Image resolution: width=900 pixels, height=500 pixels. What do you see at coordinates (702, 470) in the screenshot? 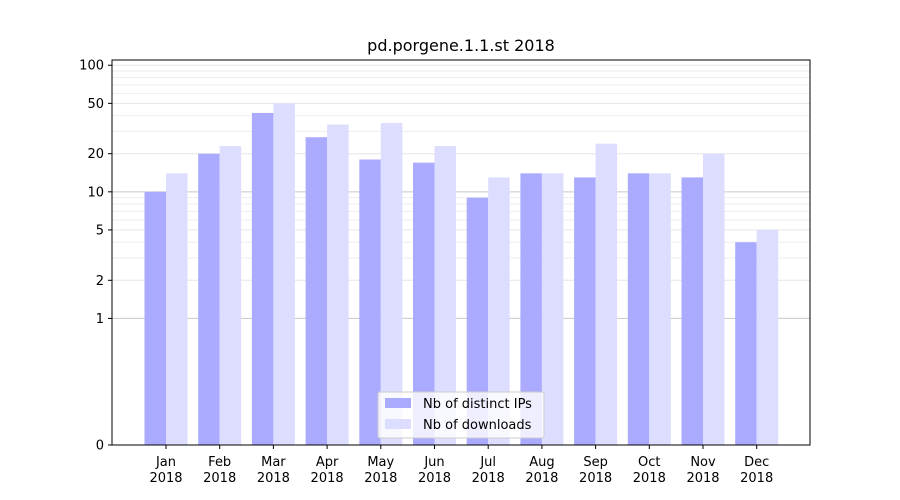
I see `x-tick-label: Nov 2018` at bounding box center [702, 470].